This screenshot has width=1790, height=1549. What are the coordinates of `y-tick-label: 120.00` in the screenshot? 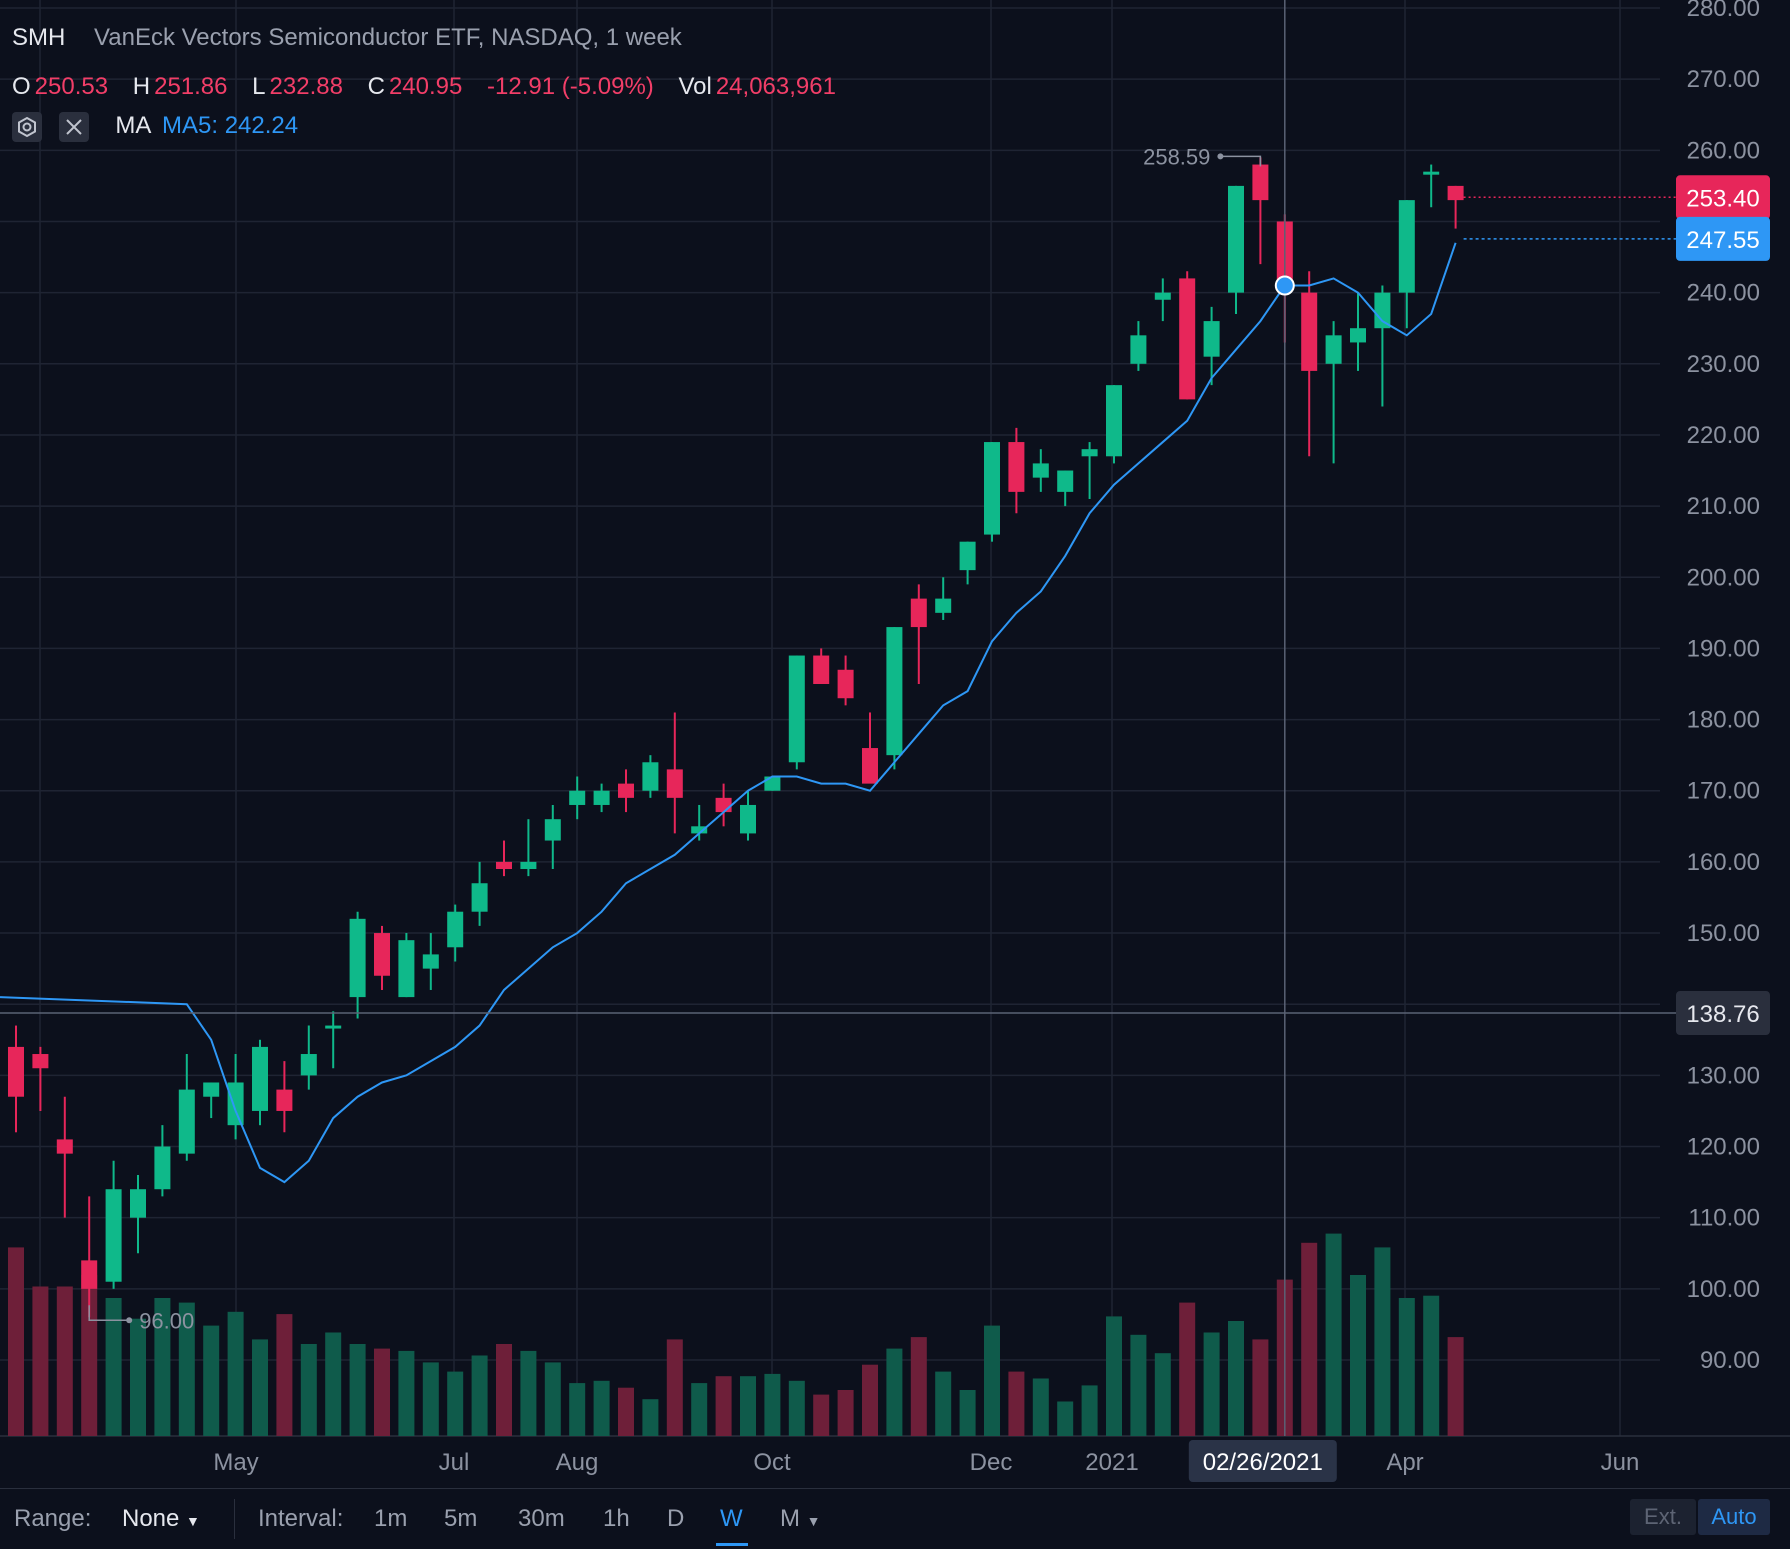 It's located at (1723, 1147).